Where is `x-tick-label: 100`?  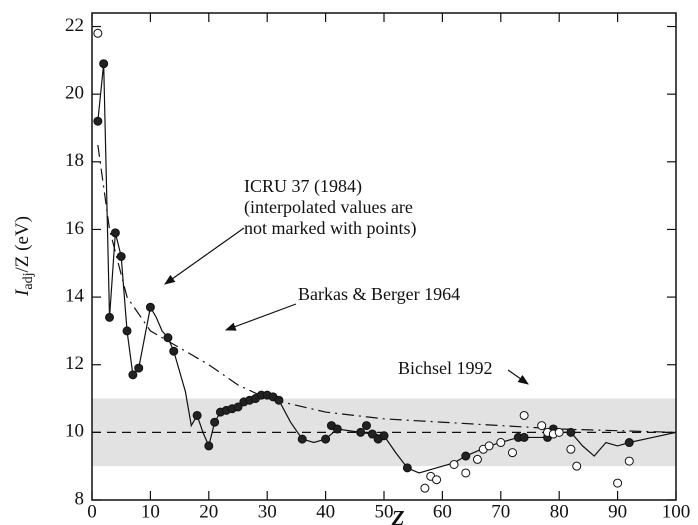 x-tick-label: 100 is located at coordinates (676, 511).